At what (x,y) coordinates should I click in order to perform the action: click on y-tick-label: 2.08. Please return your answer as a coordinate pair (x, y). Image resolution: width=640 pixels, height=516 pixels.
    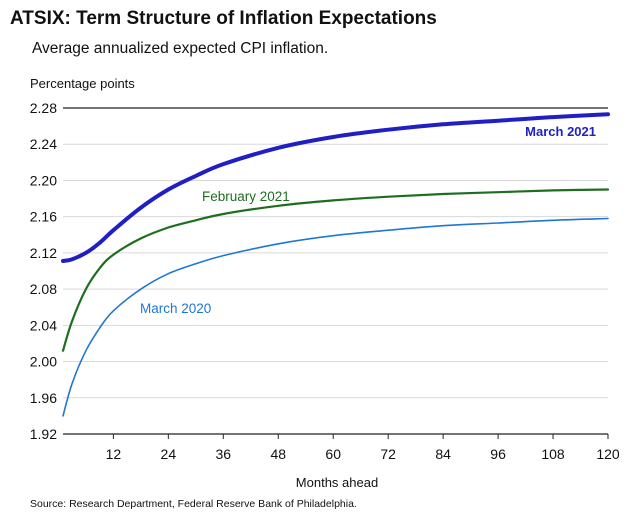
    Looking at the image, I should click on (43, 289).